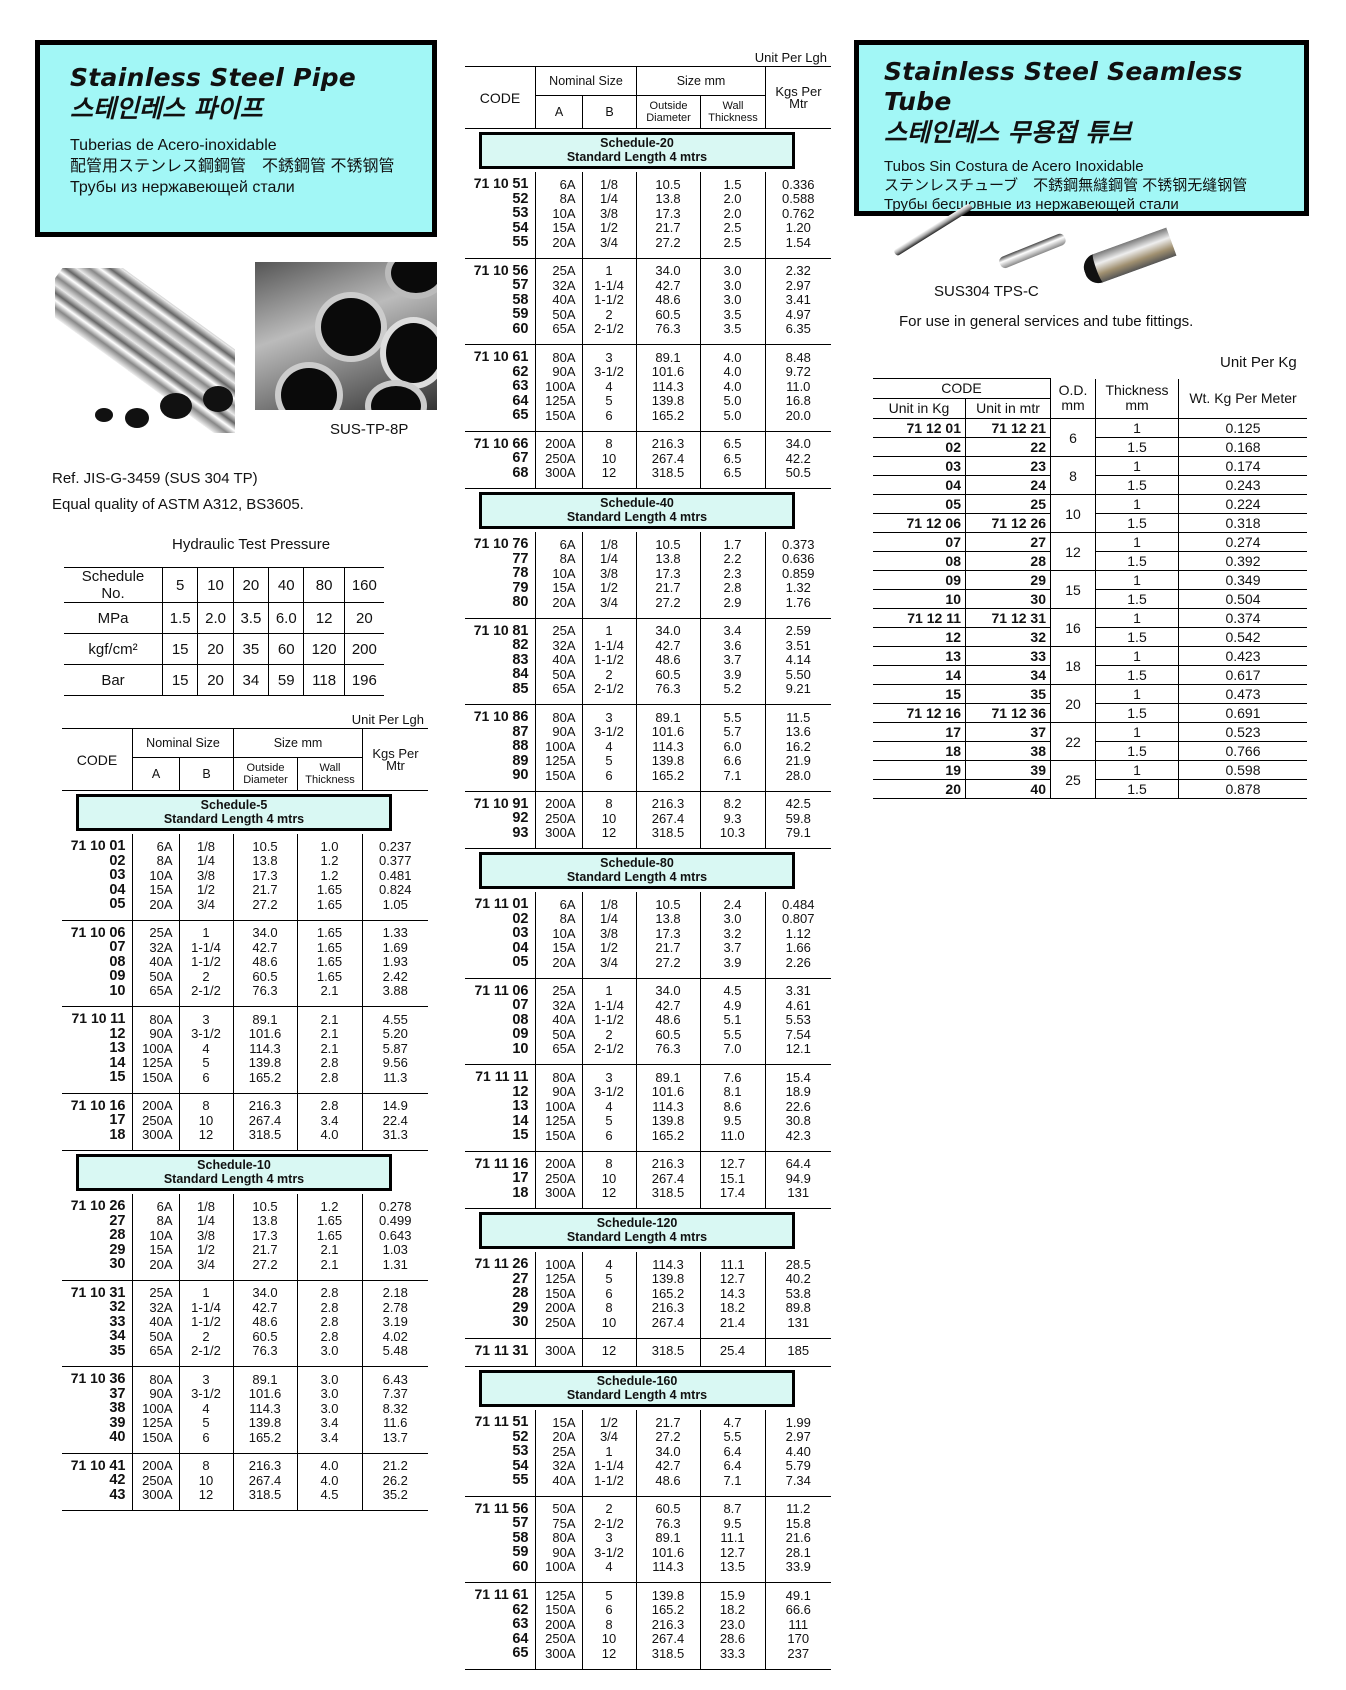 The image size is (1346, 1690). Describe the element at coordinates (1137, 561) in the screenshot. I see `thickness: 1.5` at that location.